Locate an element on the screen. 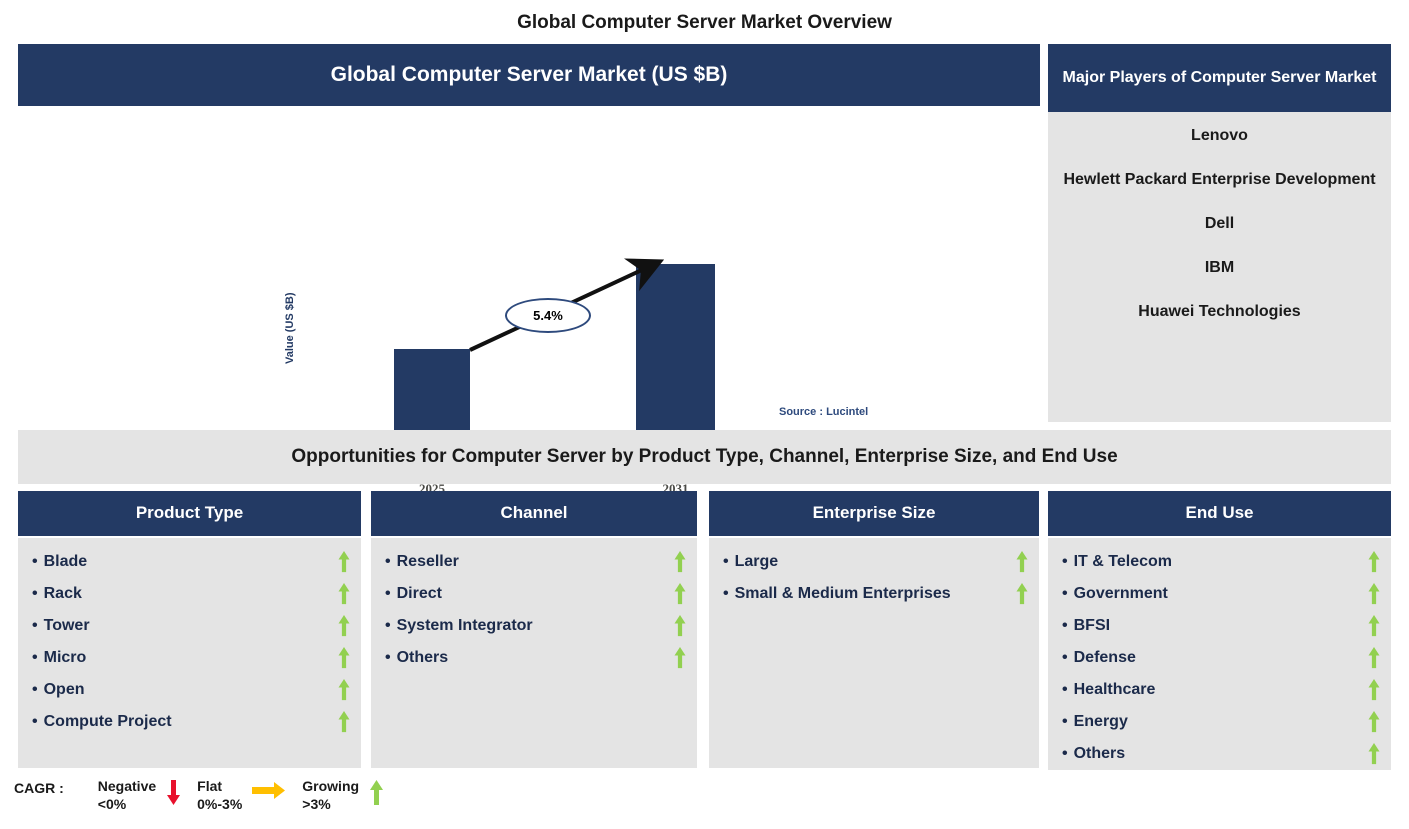  cagr-bubble: 5.4% is located at coordinates (548, 315).